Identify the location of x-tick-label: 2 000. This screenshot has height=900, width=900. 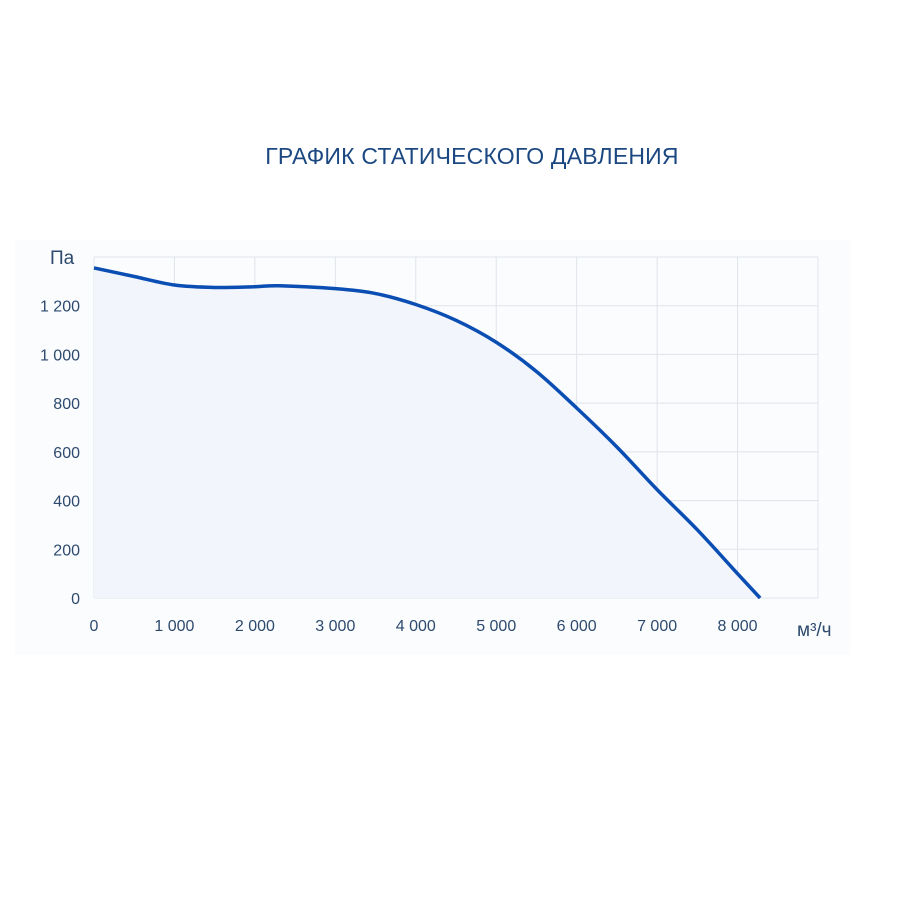
(255, 626).